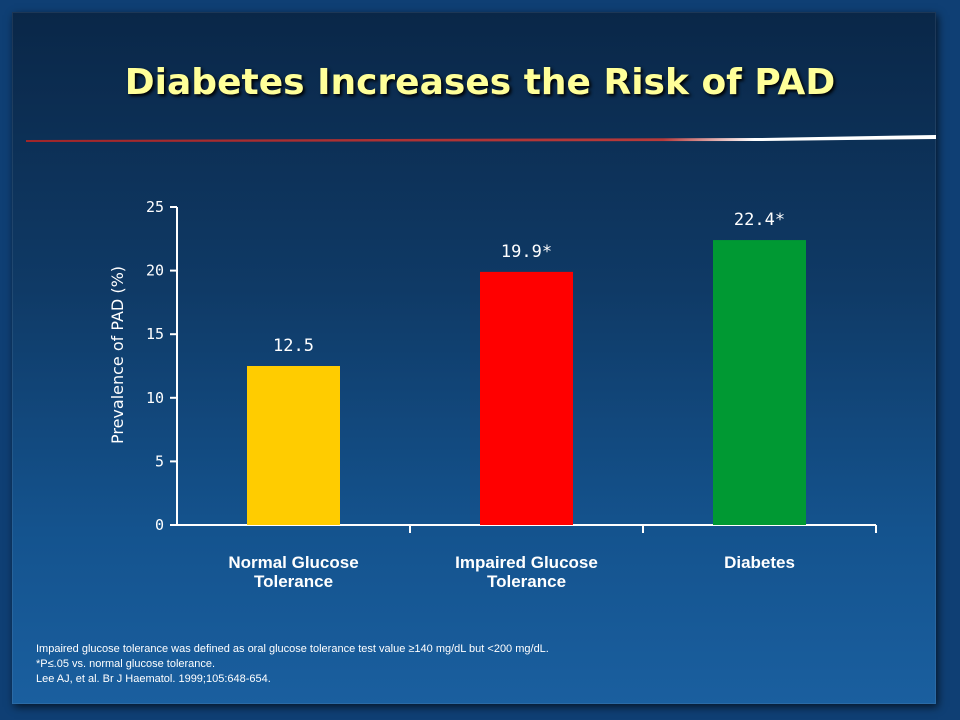  I want to click on category-label: Normal Glucose Tolerance, so click(293, 572).